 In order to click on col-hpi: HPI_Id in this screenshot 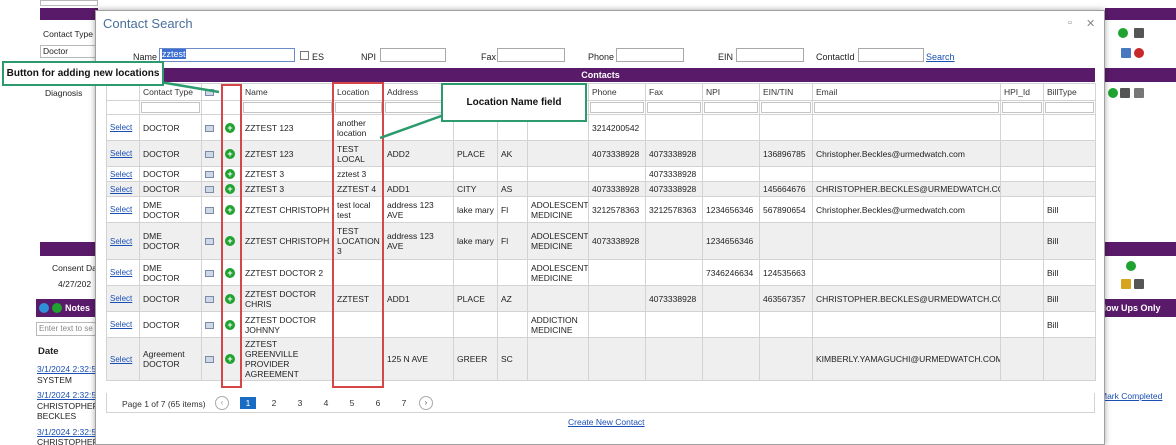, I will do `click(1022, 92)`.